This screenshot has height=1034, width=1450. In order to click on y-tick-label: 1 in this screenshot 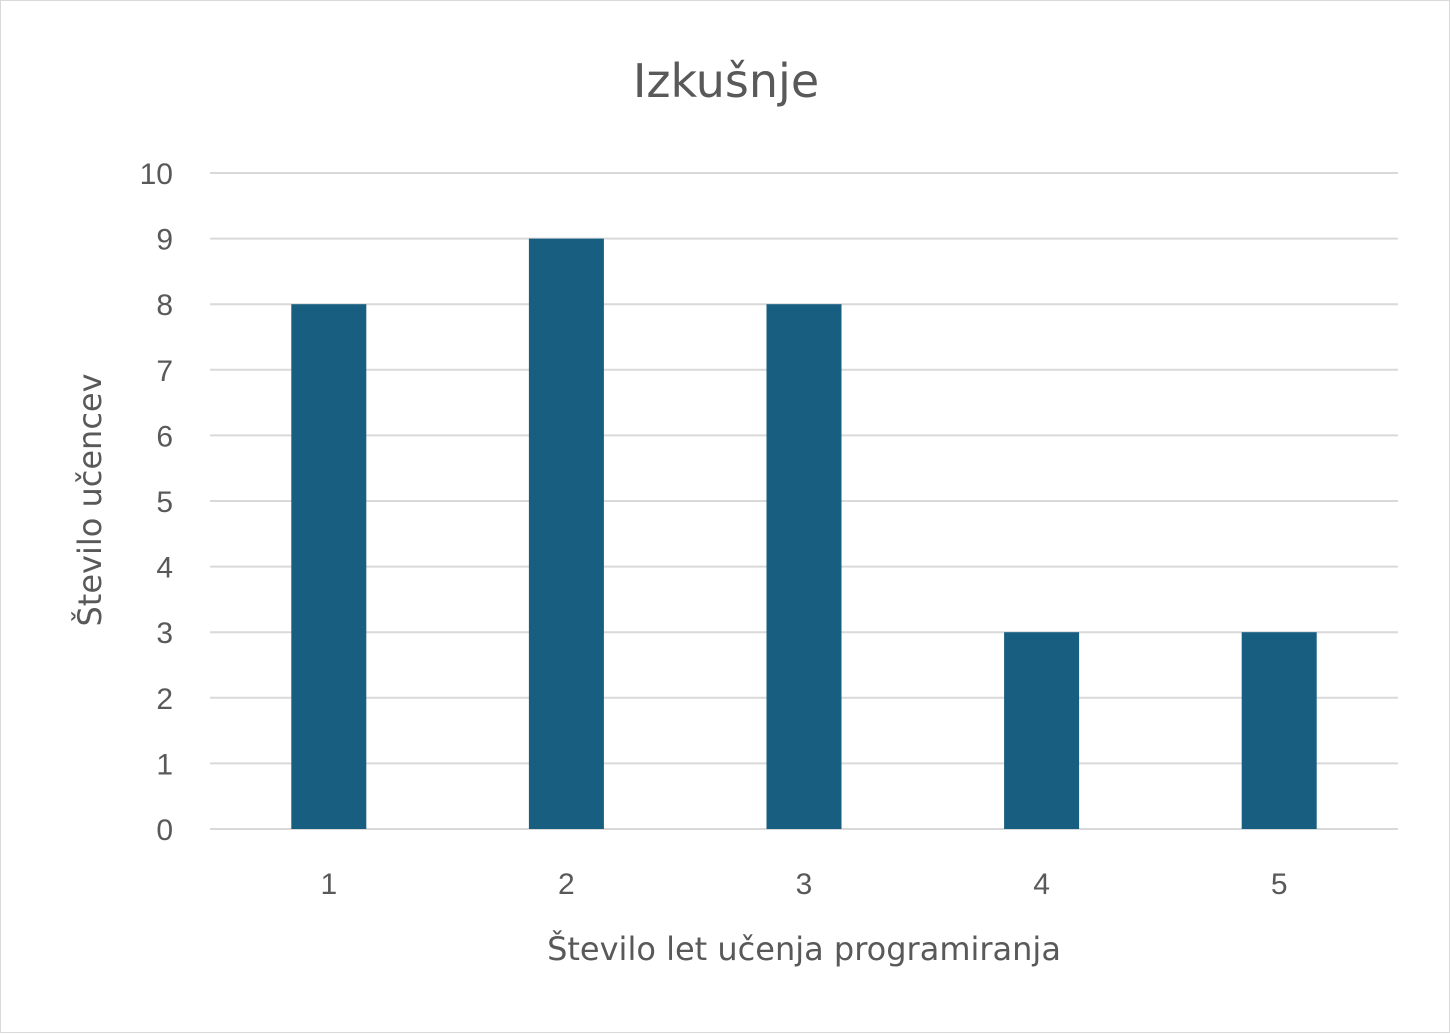, I will do `click(164, 764)`.